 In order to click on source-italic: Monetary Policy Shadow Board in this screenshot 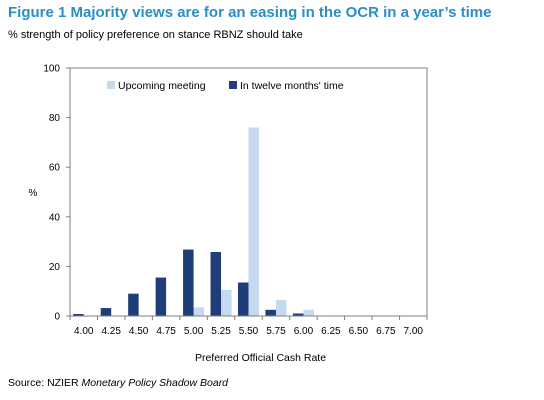, I will do `click(155, 383)`.